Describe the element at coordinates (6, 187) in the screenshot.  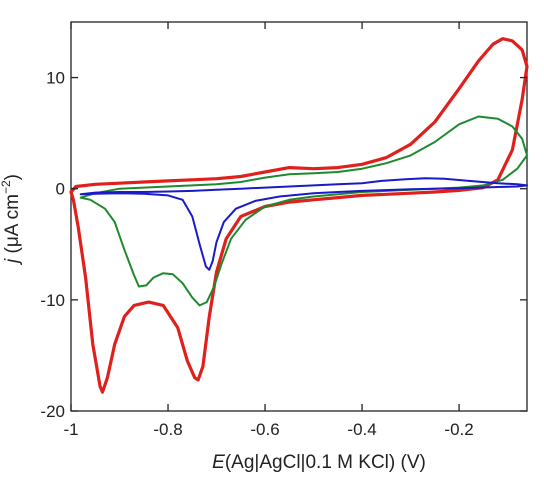
I see `y-axis-label-superscript: −2` at that location.